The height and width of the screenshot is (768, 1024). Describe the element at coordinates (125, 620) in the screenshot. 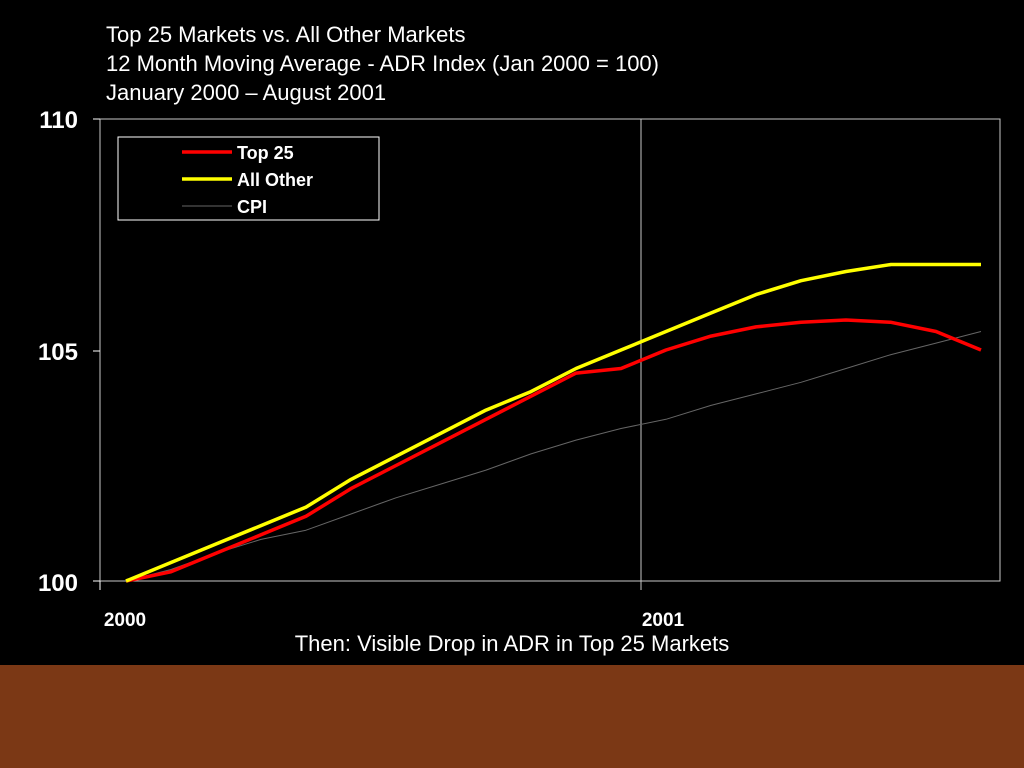

I see `x-tick-label-2000: 2000` at that location.